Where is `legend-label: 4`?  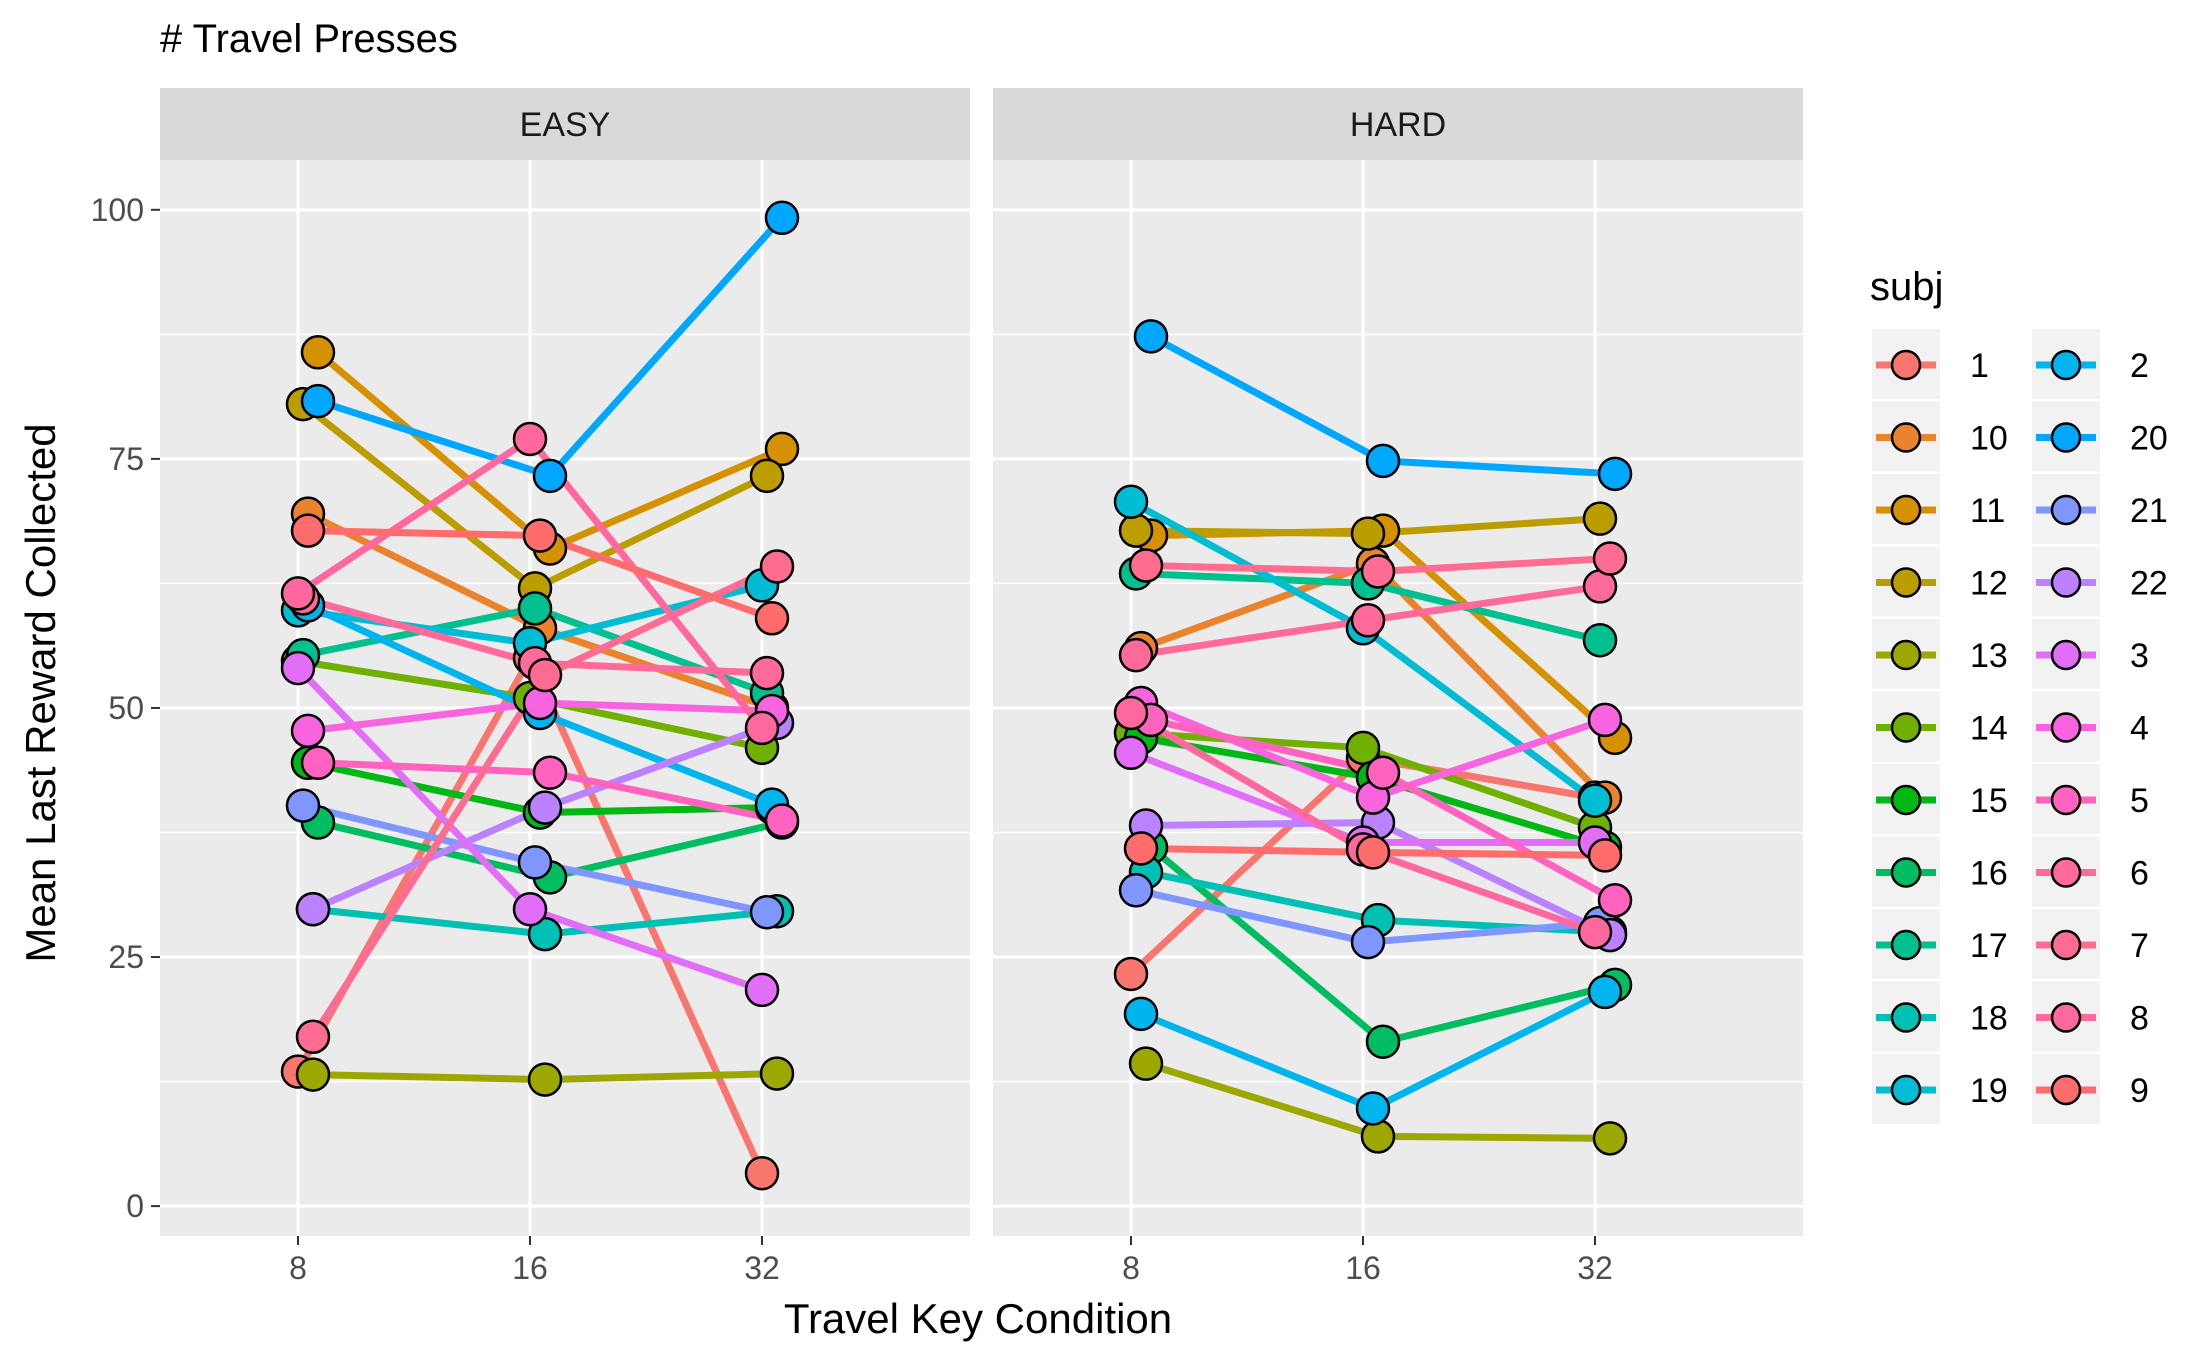
legend-label: 4 is located at coordinates (2139, 729).